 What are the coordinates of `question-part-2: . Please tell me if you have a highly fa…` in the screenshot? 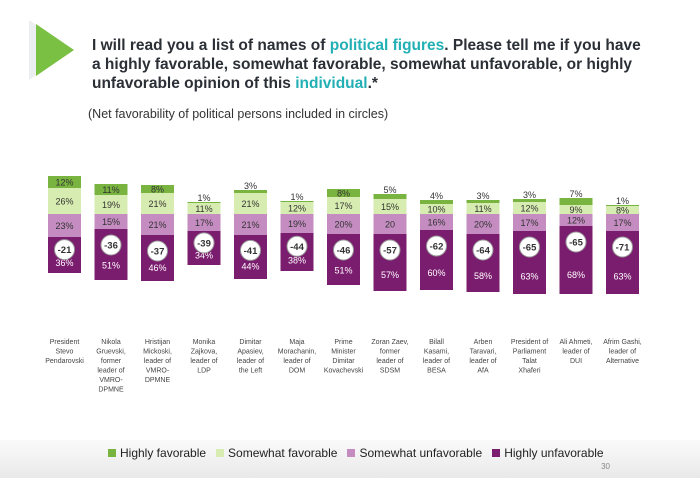 It's located at (366, 64).